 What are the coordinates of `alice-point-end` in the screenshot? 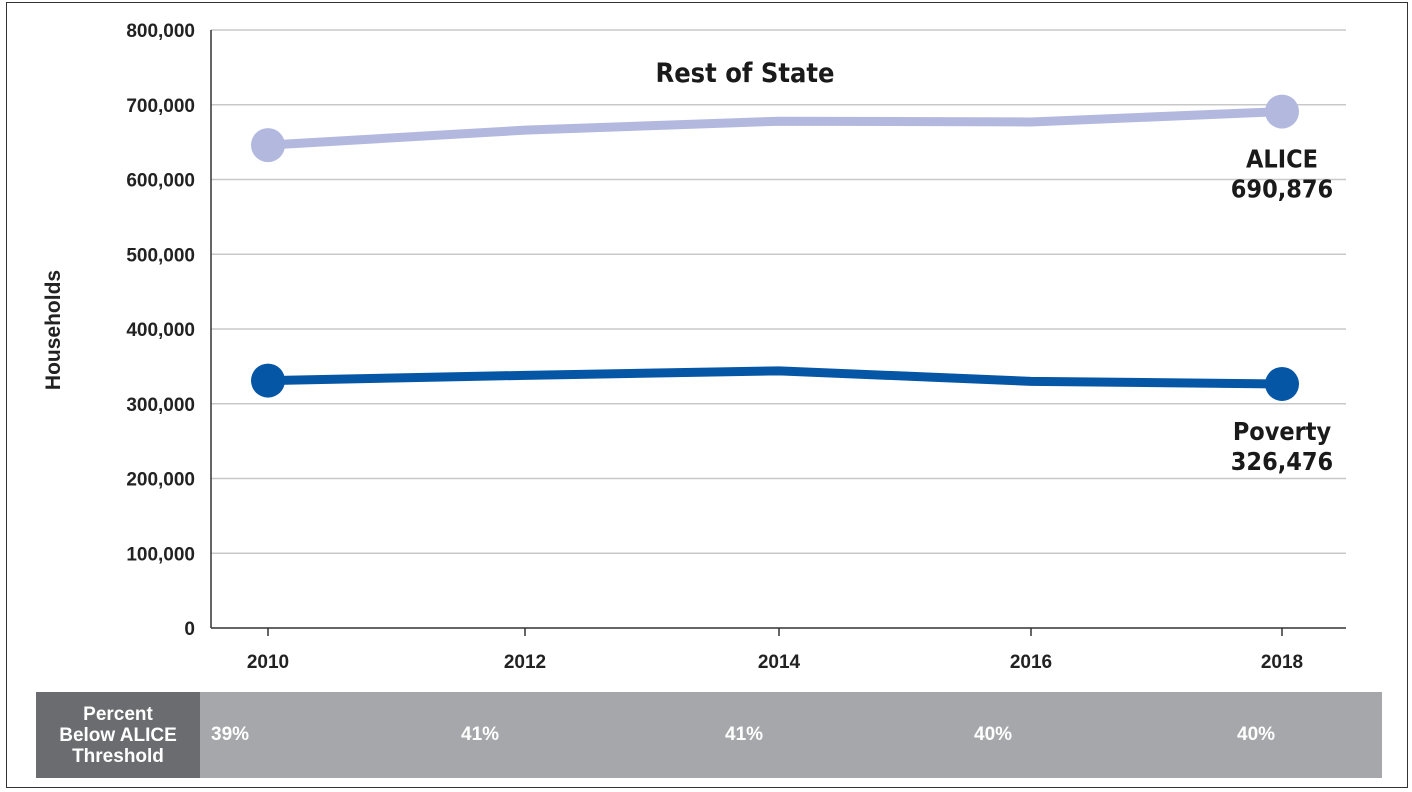 It's located at (1282, 111).